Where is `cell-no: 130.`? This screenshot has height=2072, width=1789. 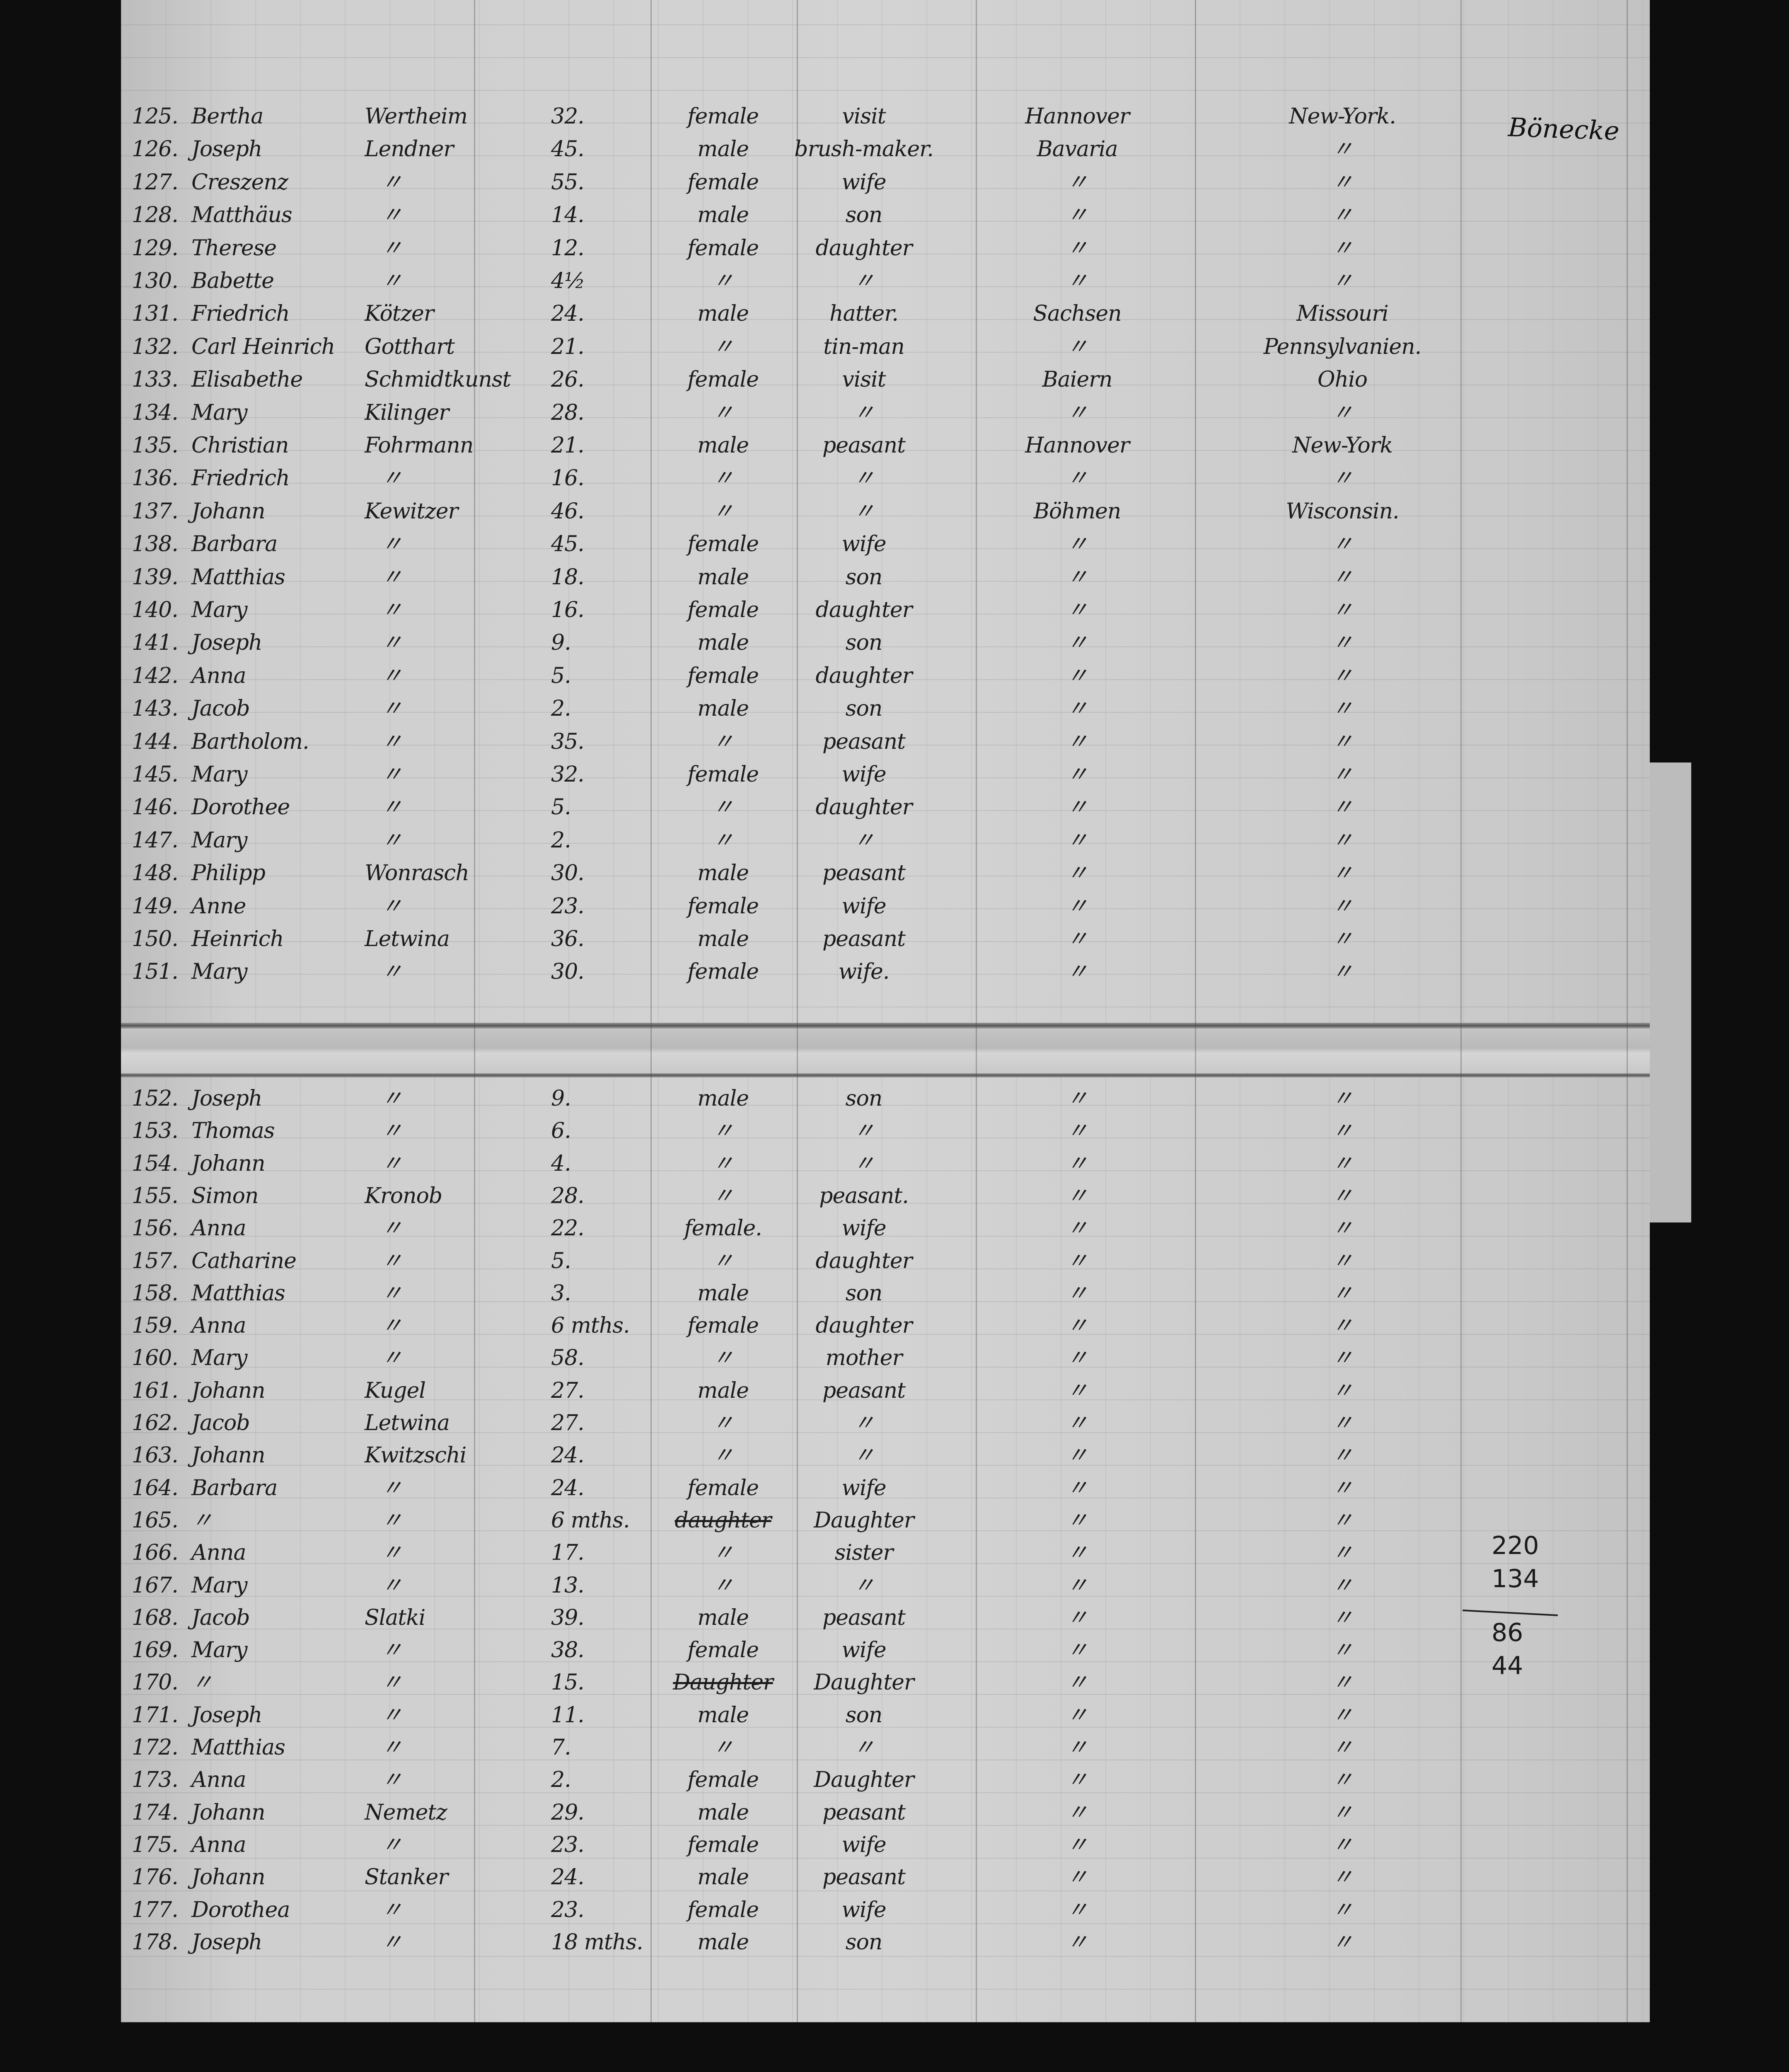
cell-no: 130. is located at coordinates (155, 281).